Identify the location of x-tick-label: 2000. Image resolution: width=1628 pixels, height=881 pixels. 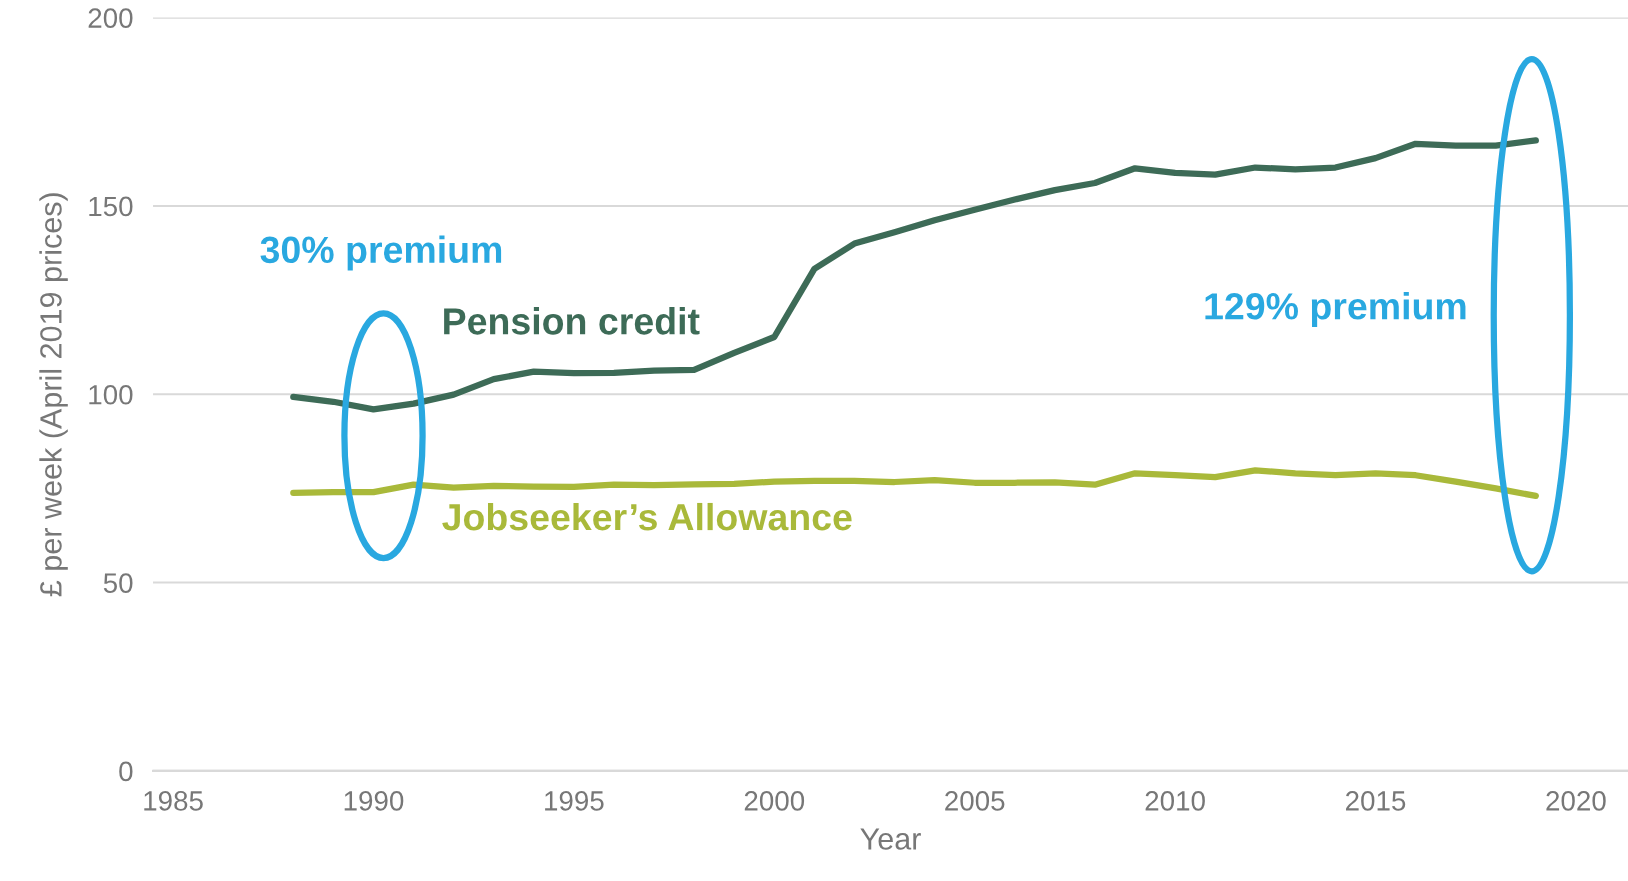
(774, 801).